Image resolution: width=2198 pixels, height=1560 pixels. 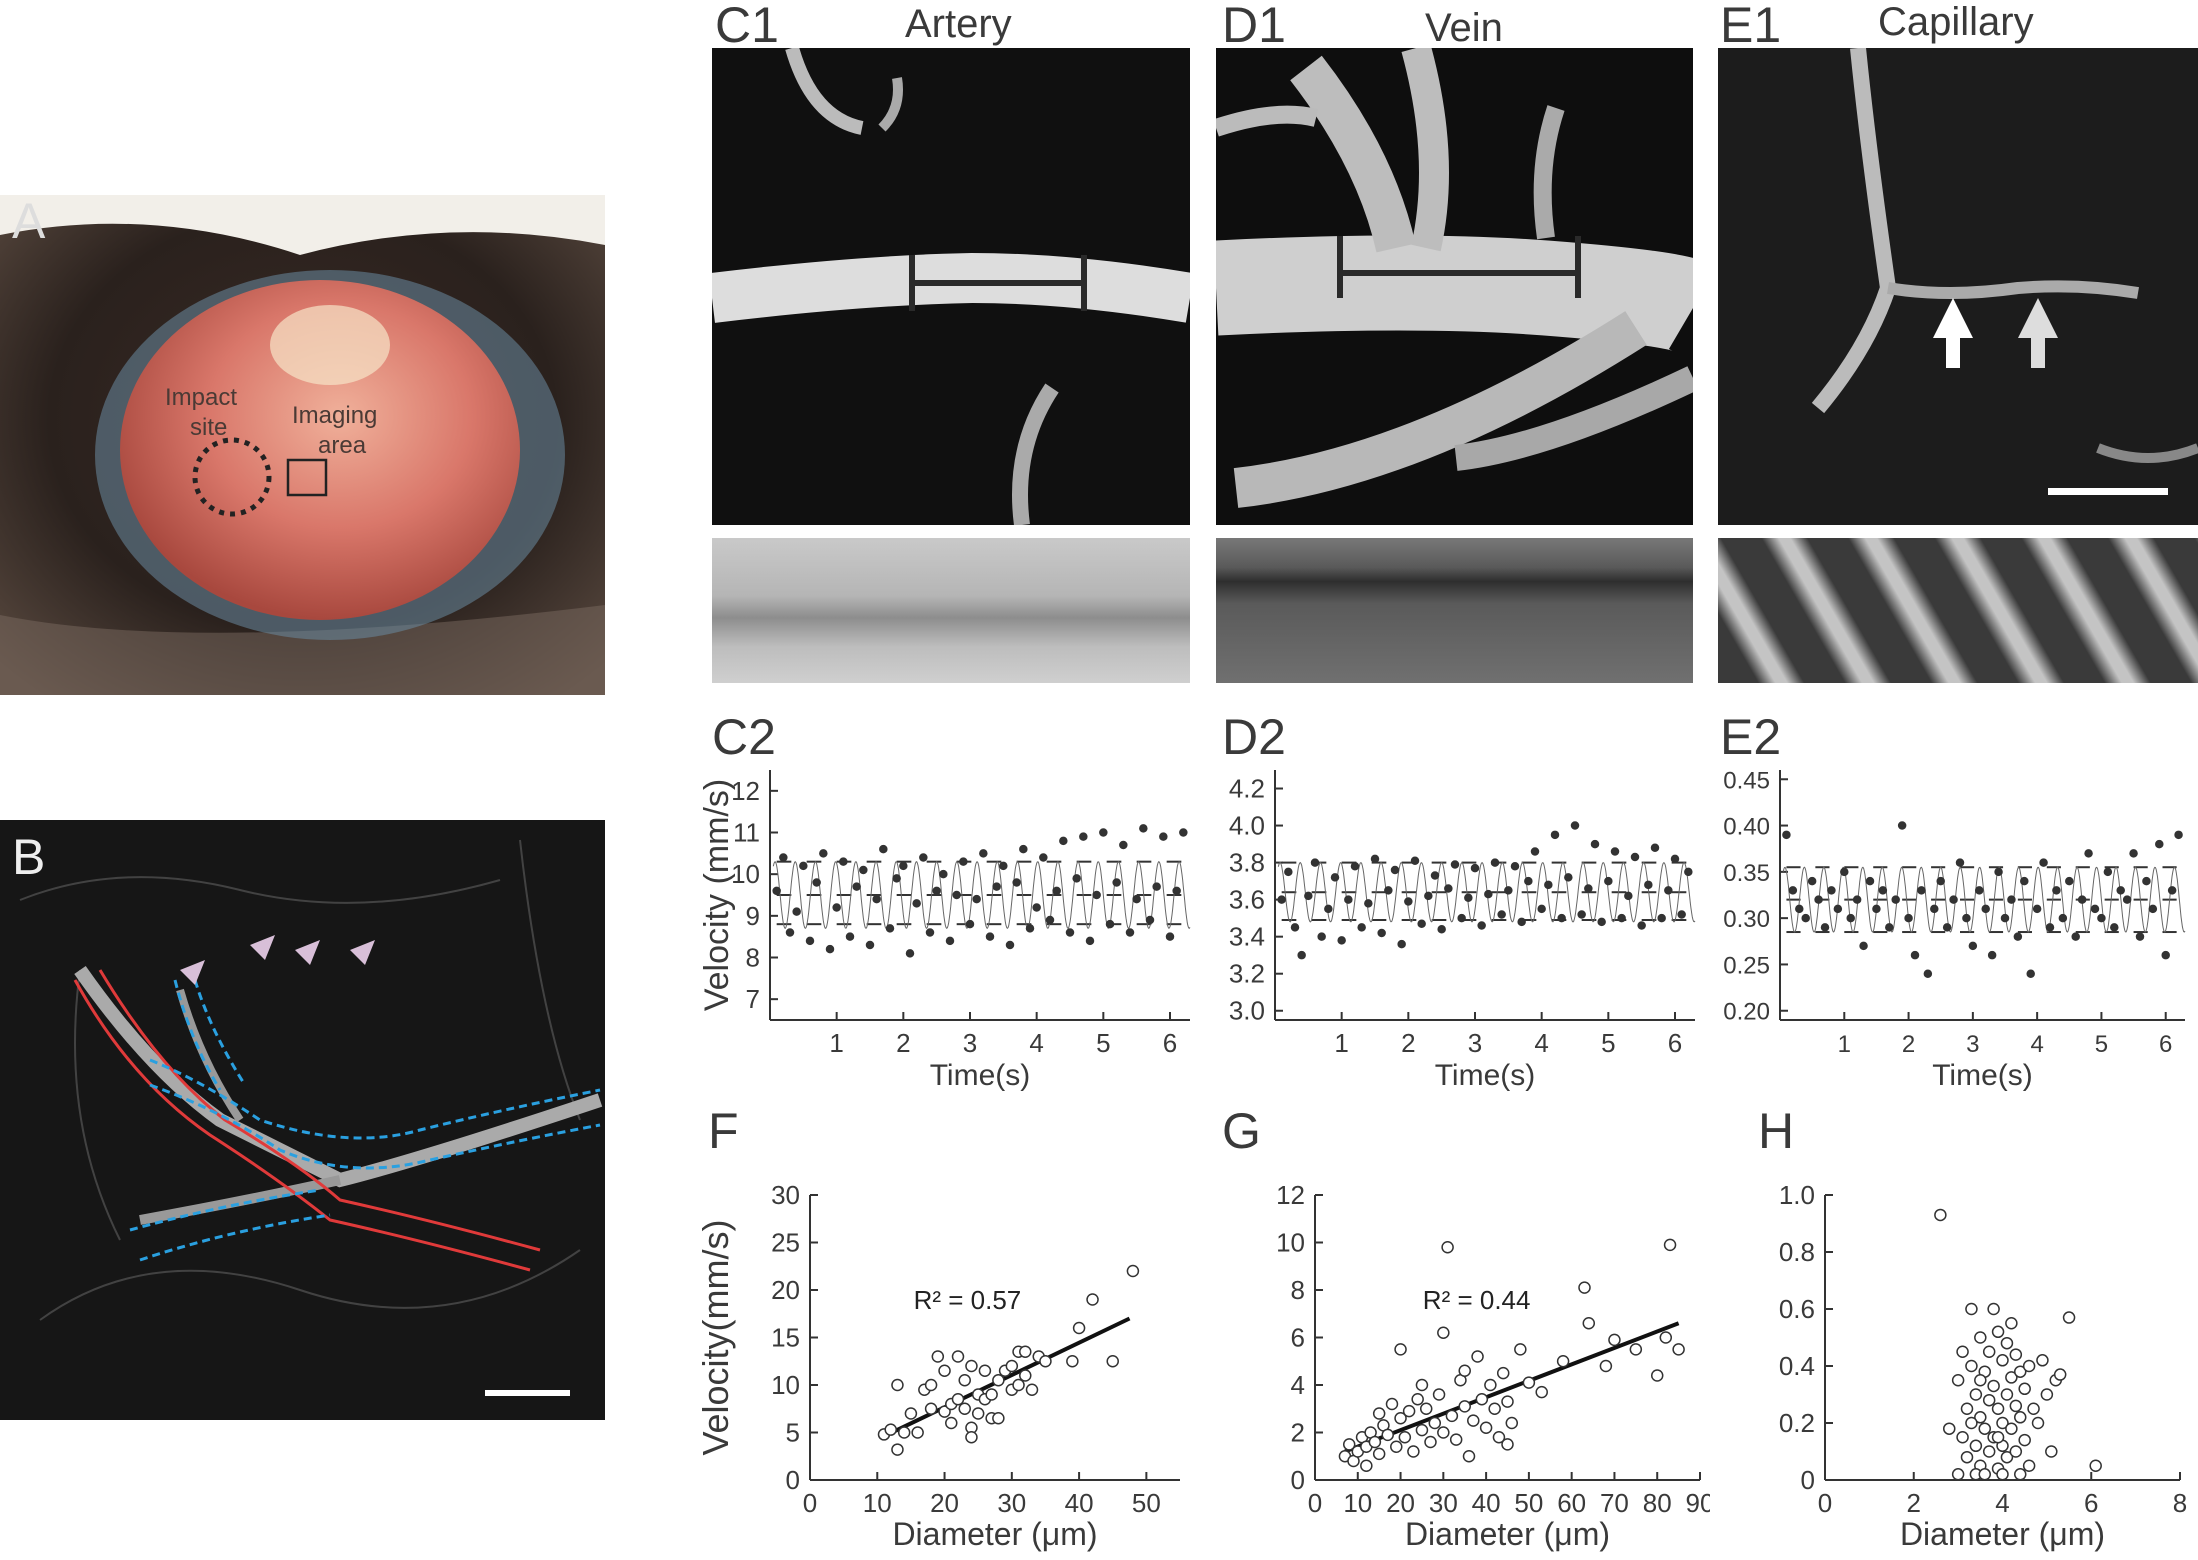 I want to click on imaging-area-marker, so click(x=307, y=477).